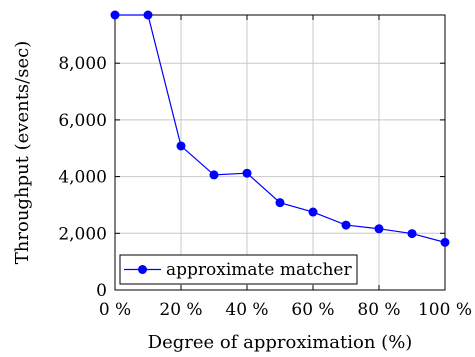 The width and height of the screenshot is (475, 357). I want to click on y-tick-label: 6,000, so click(82, 121).